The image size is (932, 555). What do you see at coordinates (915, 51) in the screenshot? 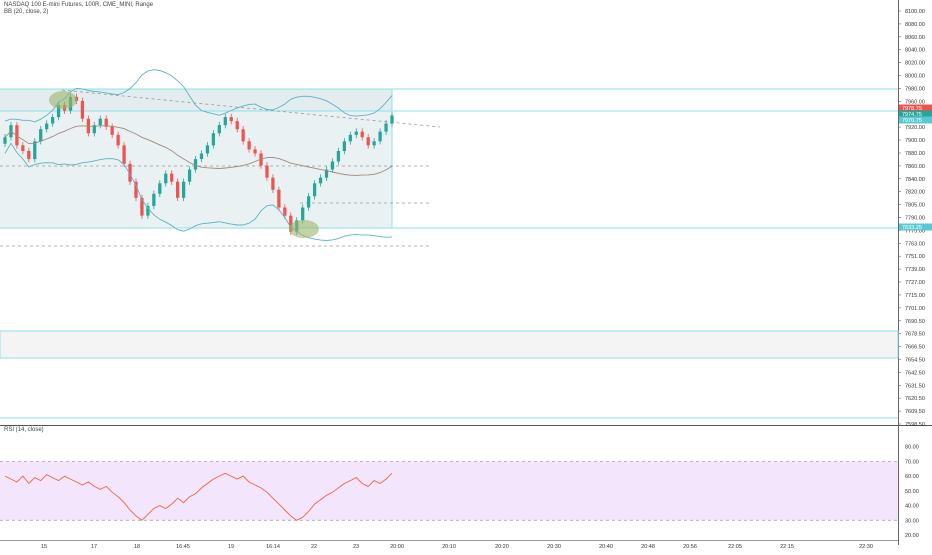
I see `price-tick-label: 8040.00` at bounding box center [915, 51].